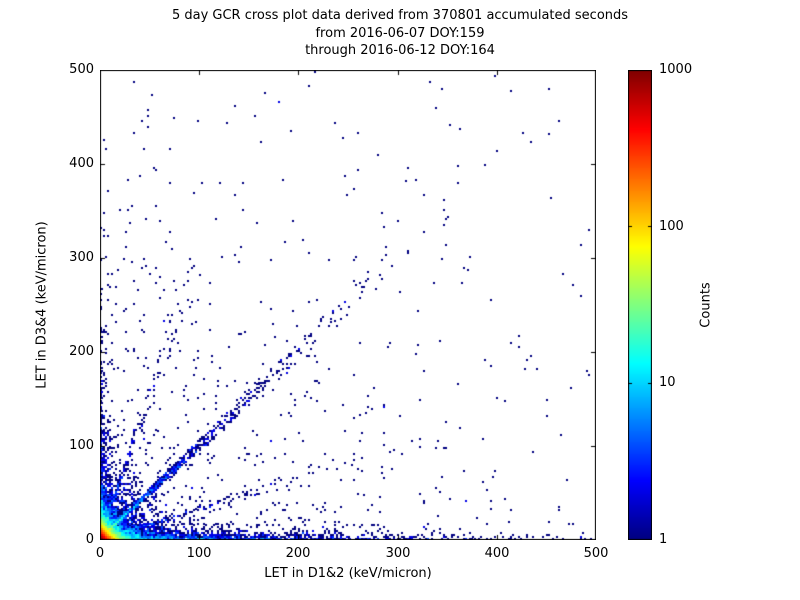  Describe the element at coordinates (640, 305) in the screenshot. I see `colorbar` at that location.